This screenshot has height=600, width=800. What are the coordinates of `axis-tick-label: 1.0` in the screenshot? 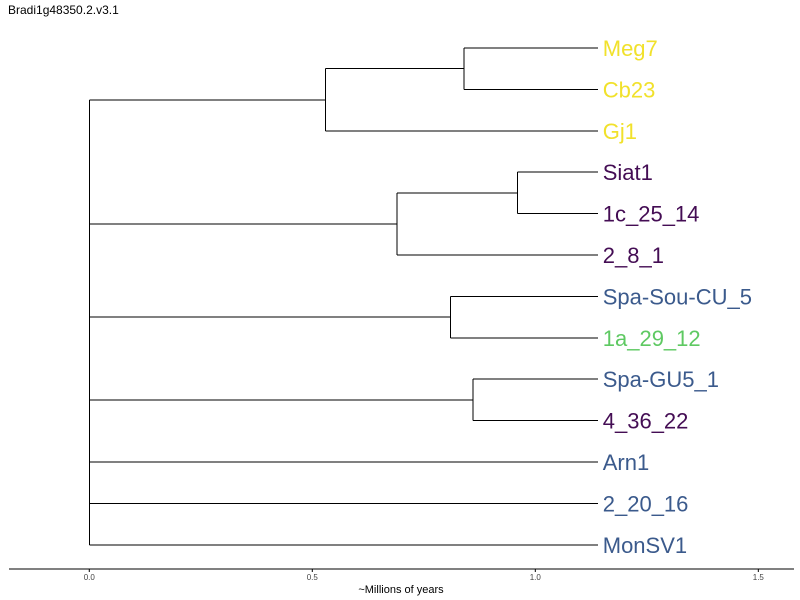 It's located at (536, 577).